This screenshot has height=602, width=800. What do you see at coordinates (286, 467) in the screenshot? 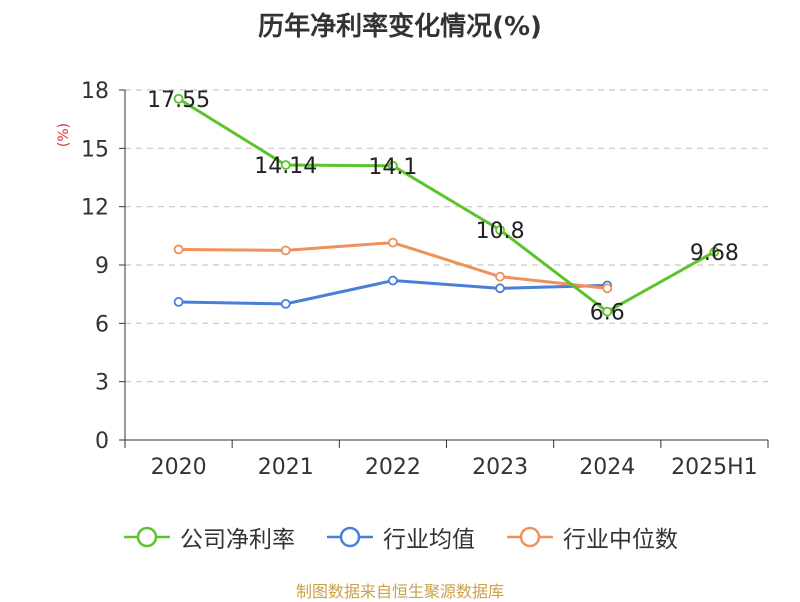
I see `x-tick-label: 2021` at bounding box center [286, 467].